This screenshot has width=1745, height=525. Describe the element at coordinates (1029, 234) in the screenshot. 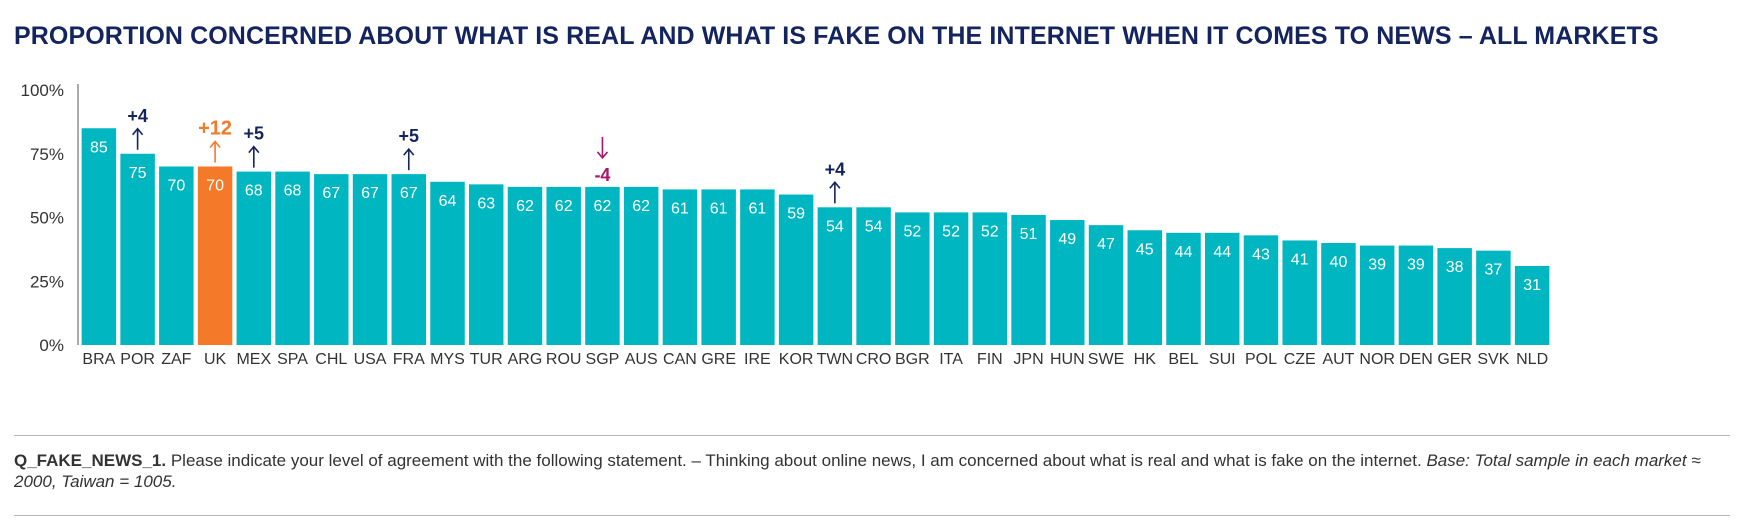

I see `bar-value-label: 51` at that location.